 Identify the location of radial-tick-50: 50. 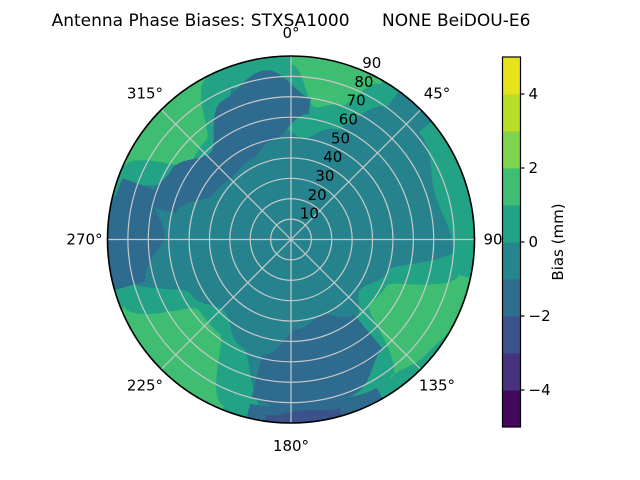
(340, 138).